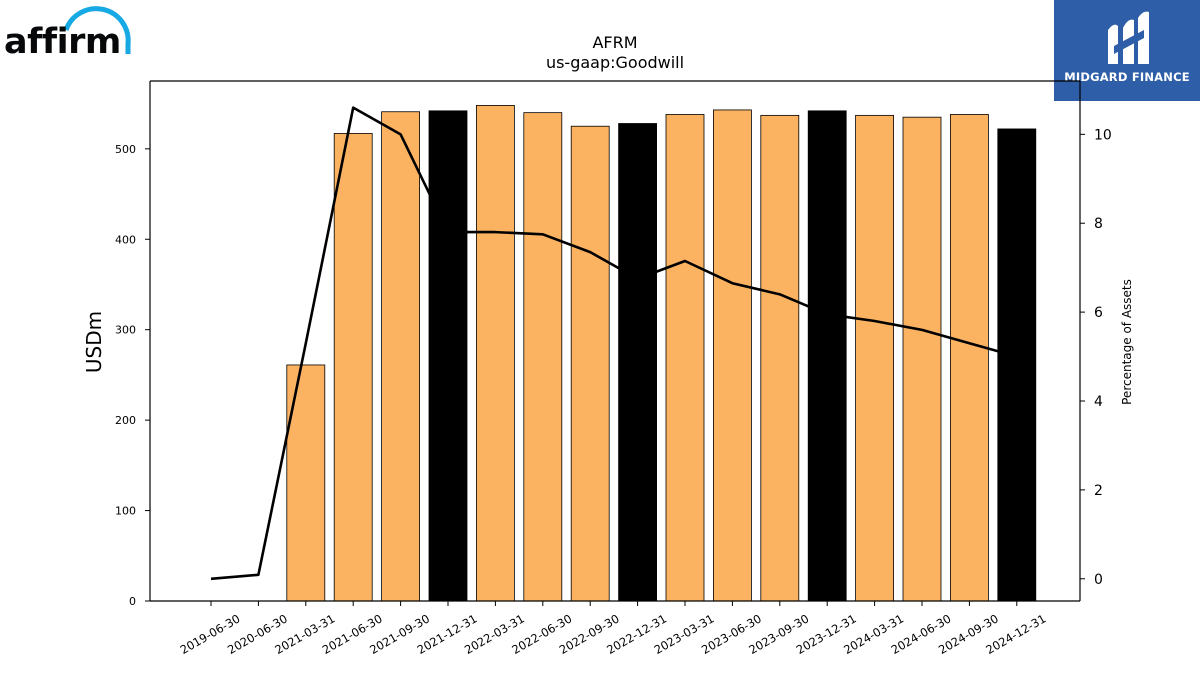 Image resolution: width=1200 pixels, height=675 pixels. Describe the element at coordinates (614, 42) in the screenshot. I see `chart-title: AFRM` at that location.